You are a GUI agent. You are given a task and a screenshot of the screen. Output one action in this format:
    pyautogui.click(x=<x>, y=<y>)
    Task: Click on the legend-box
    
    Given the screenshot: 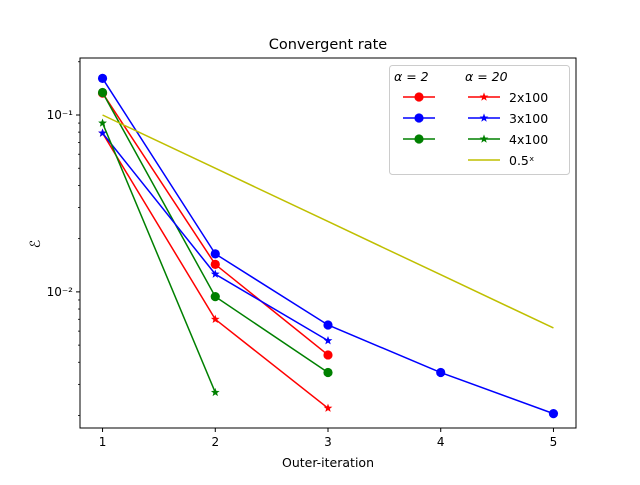 What is the action you would take?
    pyautogui.click(x=479, y=120)
    